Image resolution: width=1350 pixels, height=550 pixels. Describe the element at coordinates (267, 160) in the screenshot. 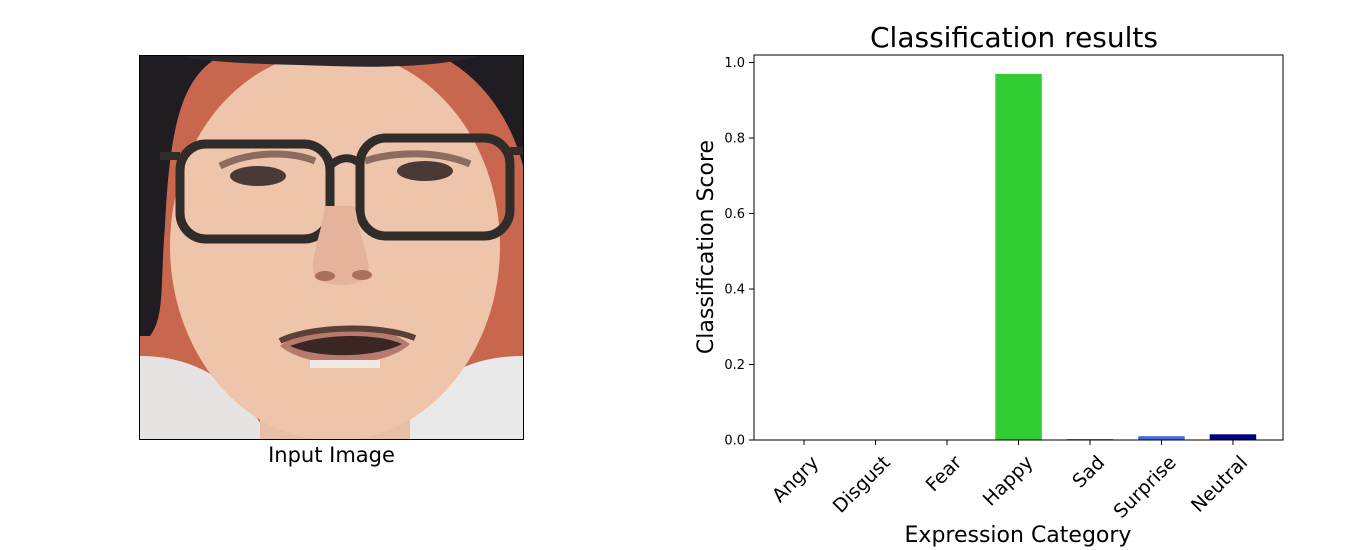

I see `eyebrow-left` at that location.